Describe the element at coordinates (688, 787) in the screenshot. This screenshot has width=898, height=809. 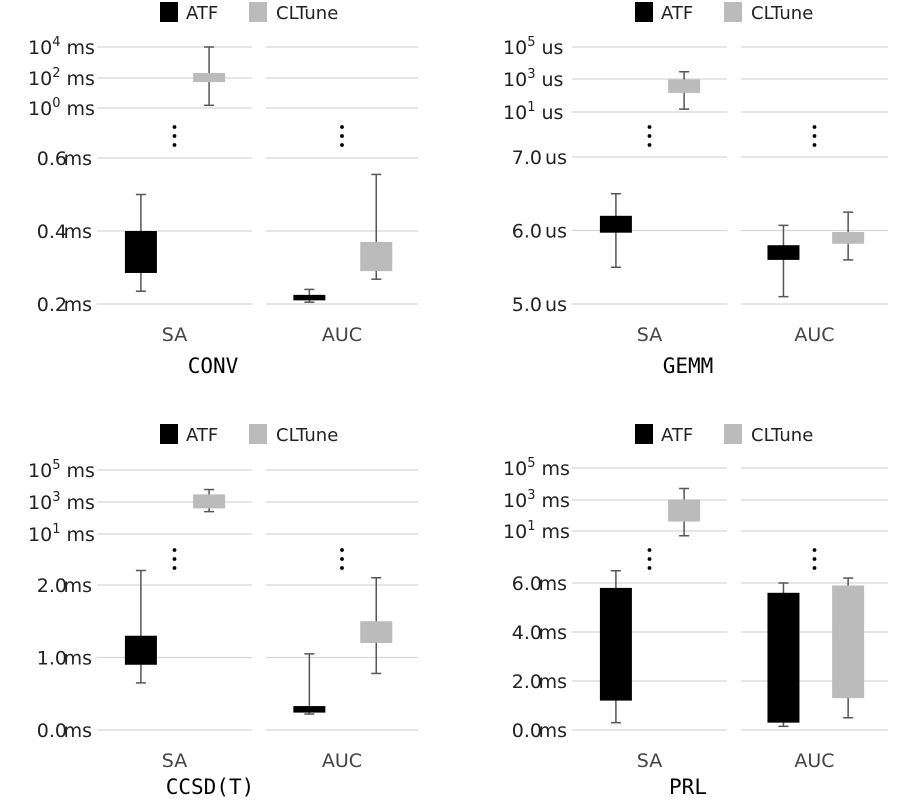
I see `panel-title: PRL` at that location.